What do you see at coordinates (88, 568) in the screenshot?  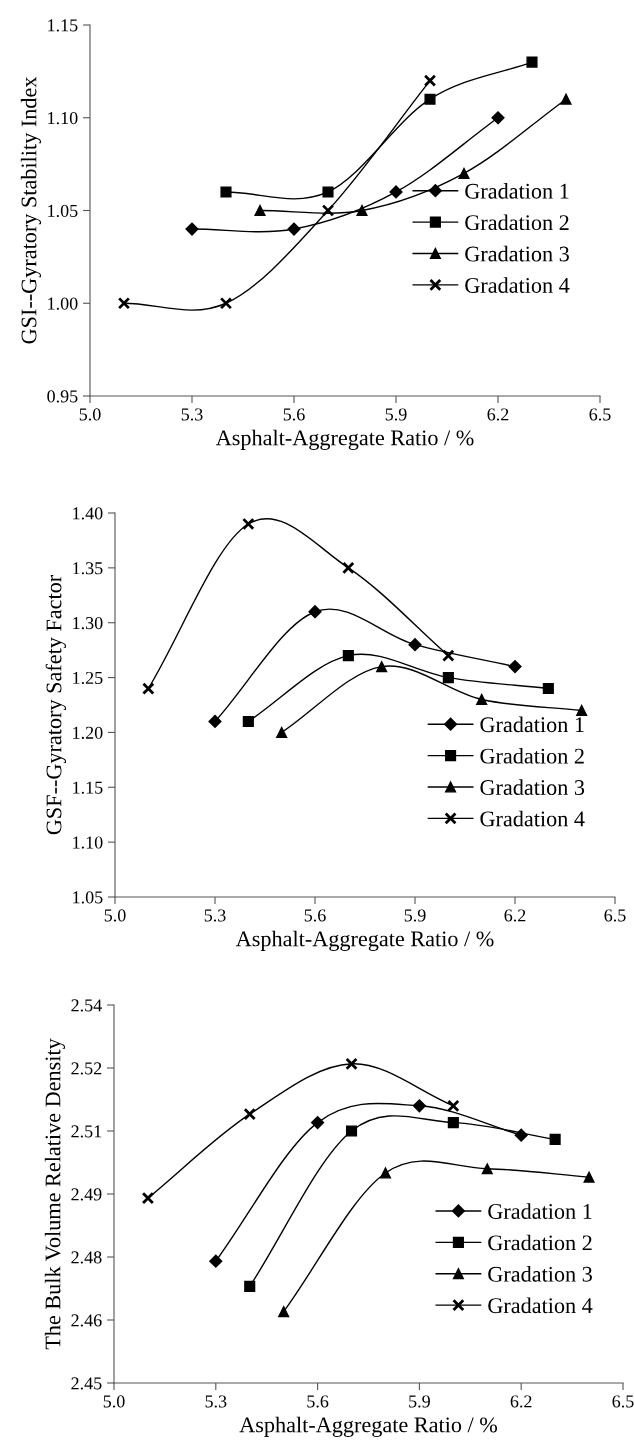 I see `y-tick-label: 1.35` at bounding box center [88, 568].